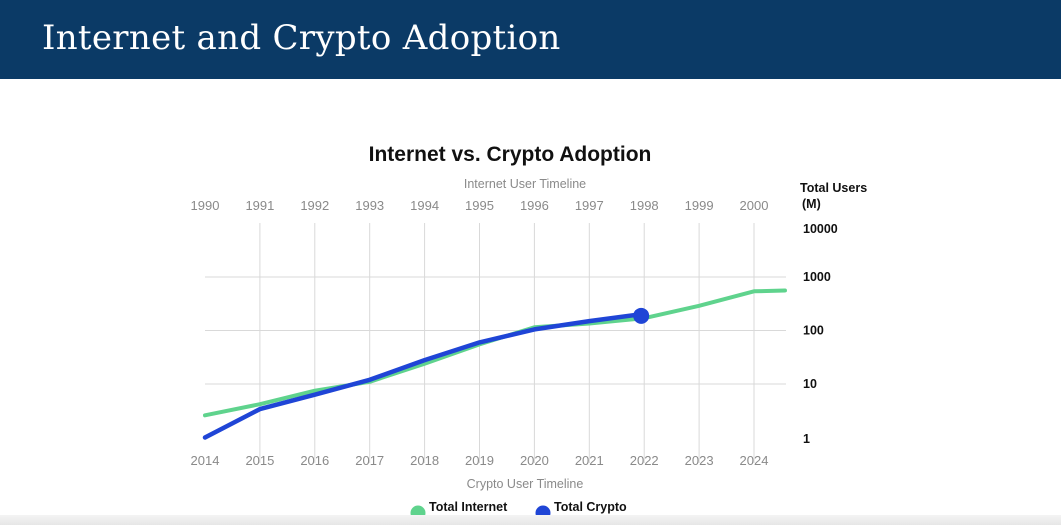 The image size is (1061, 525). What do you see at coordinates (699, 205) in the screenshot?
I see `top-tick-label: 1999` at bounding box center [699, 205].